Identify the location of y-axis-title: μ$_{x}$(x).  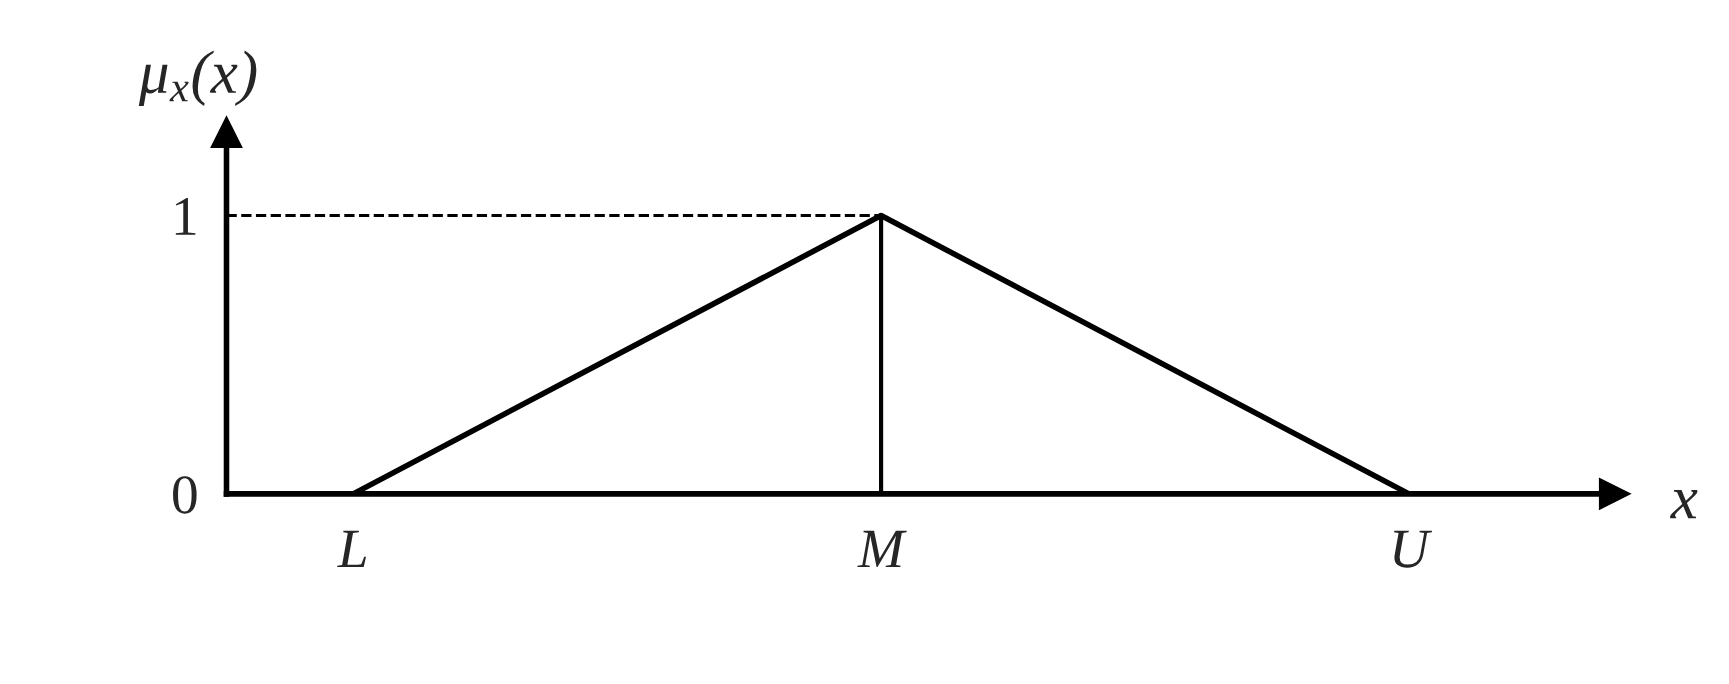
(197, 78).